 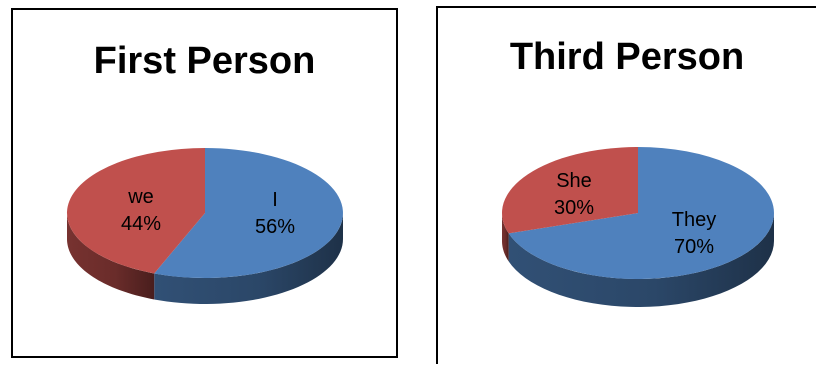 What do you see at coordinates (574, 194) in the screenshot?
I see `slice-label-she: She 30%` at bounding box center [574, 194].